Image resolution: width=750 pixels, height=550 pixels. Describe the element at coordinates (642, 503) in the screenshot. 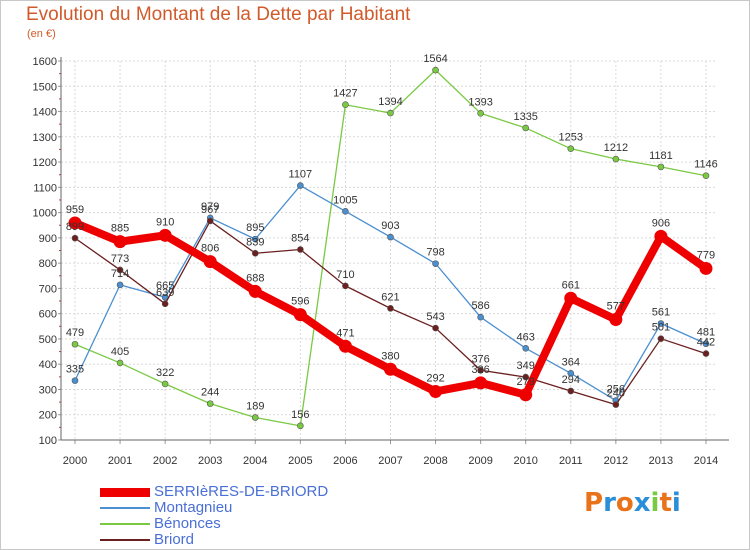

I see `logo-letter: x` at that location.